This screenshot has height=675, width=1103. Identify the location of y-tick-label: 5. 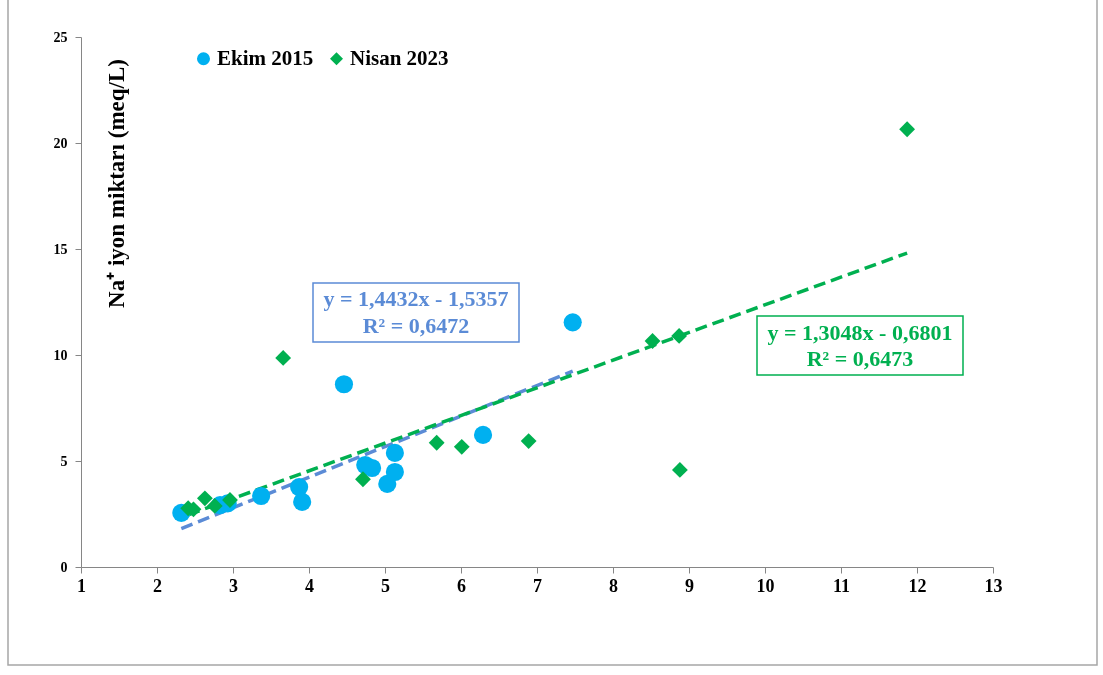
(64, 461).